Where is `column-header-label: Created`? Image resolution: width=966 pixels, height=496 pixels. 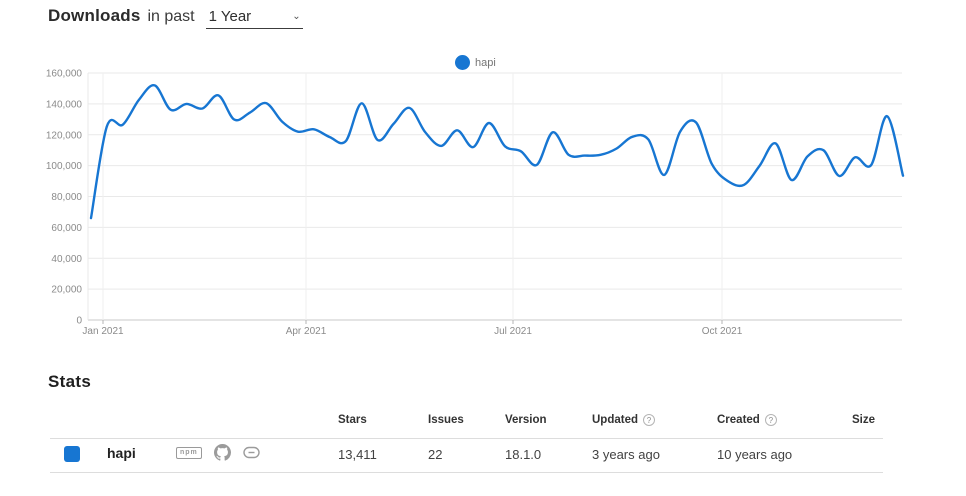
column-header-label: Created is located at coordinates (738, 420).